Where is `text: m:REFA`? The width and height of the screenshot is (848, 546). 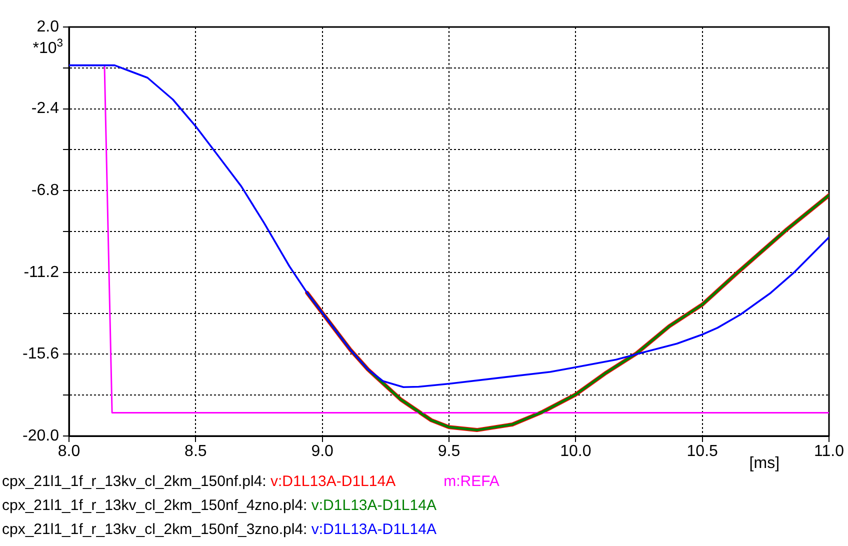
text: m:REFA is located at coordinates (472, 481).